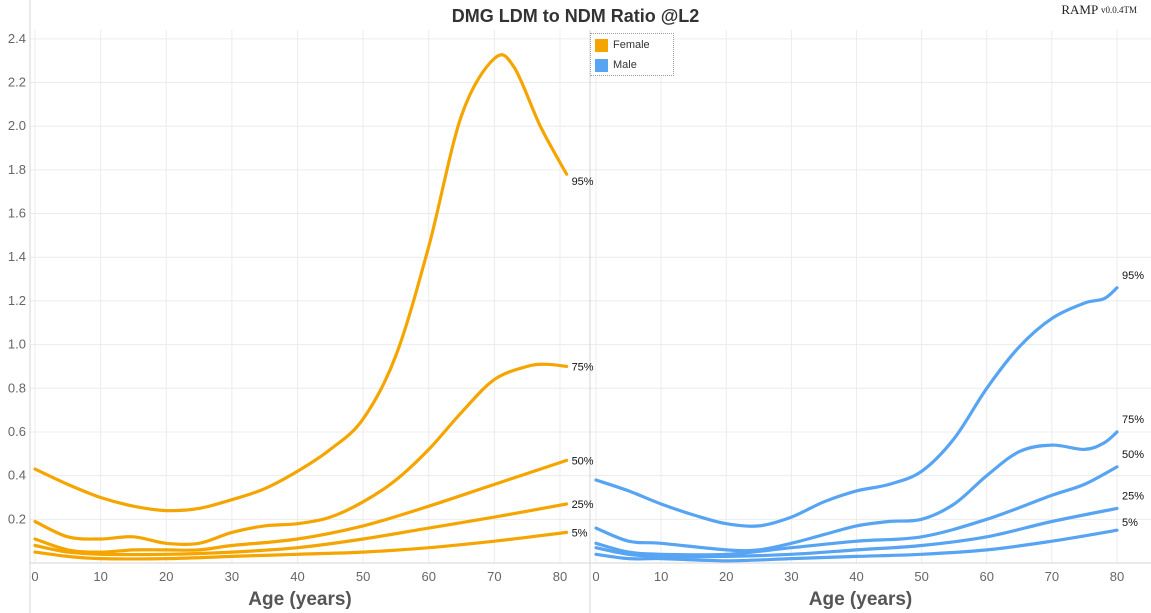 The width and height of the screenshot is (1151, 613). Describe the element at coordinates (17, 387) in the screenshot. I see `y-tick-label: 0.8` at that location.